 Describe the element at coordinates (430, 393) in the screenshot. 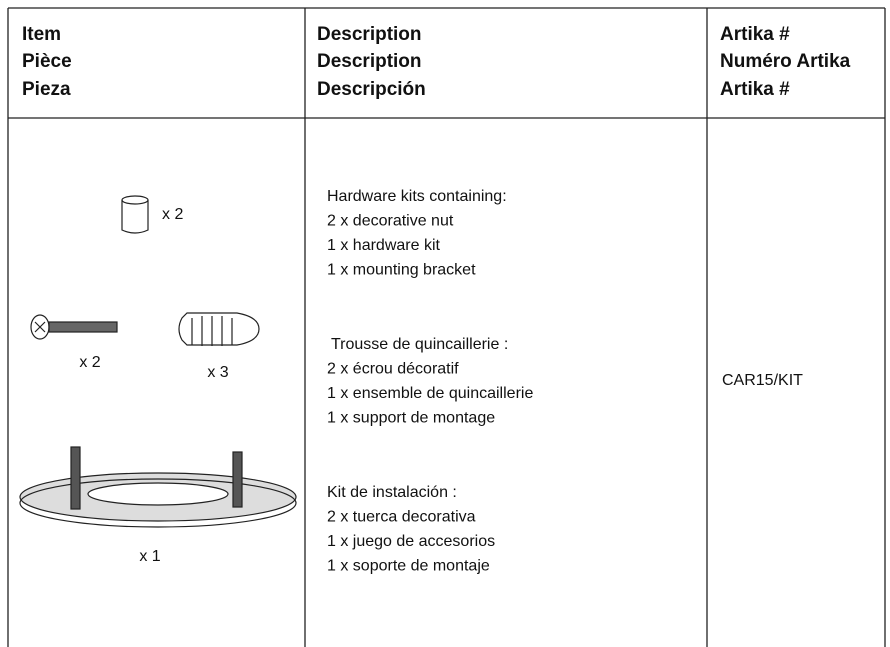

I see `description-line: 1 x ensemble de quincaillerie` at that location.